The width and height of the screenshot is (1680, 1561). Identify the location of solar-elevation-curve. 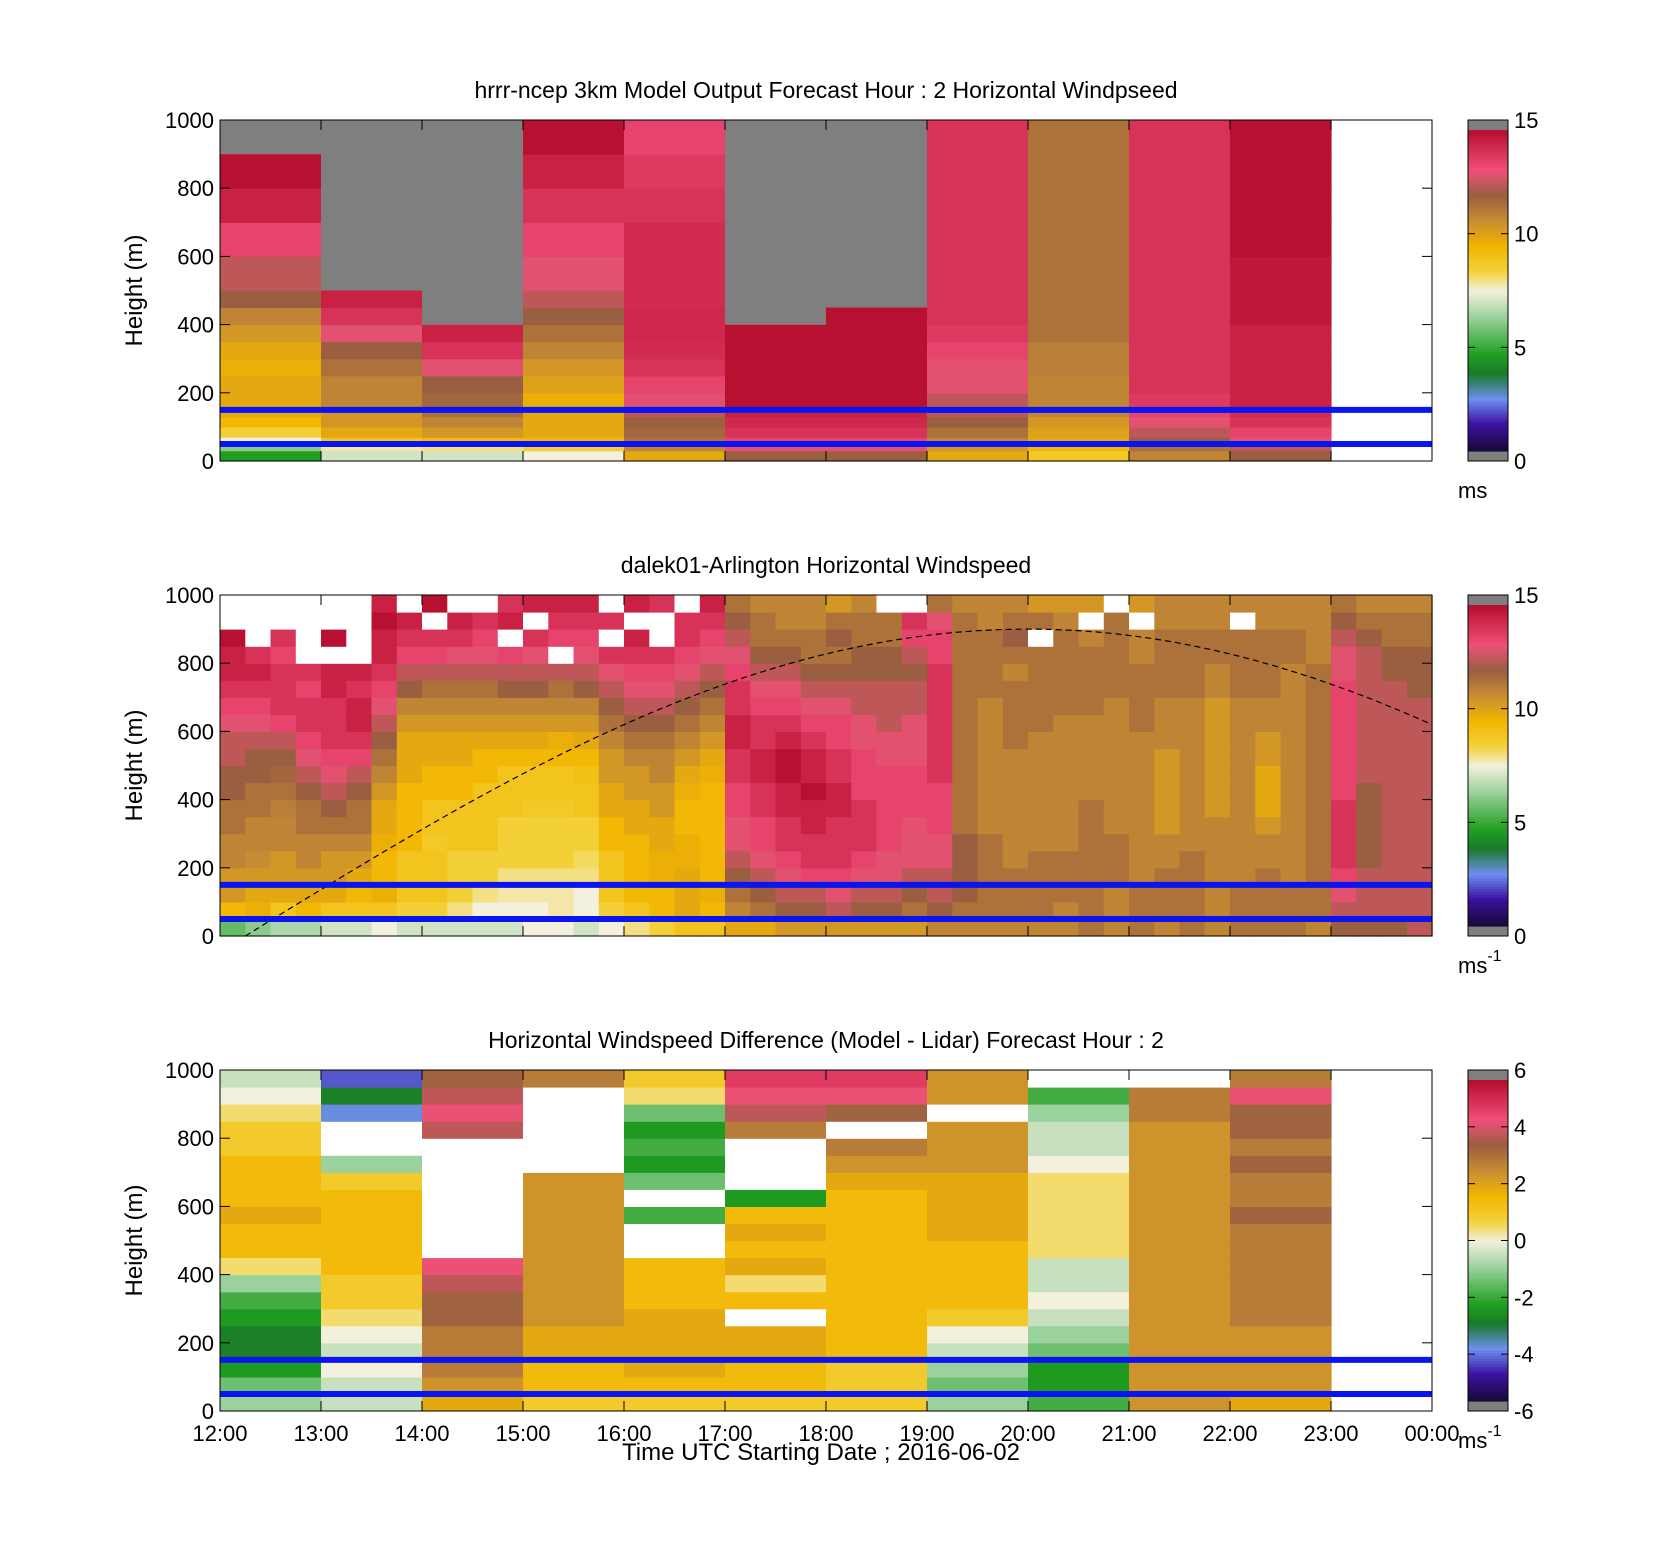
(838, 782).